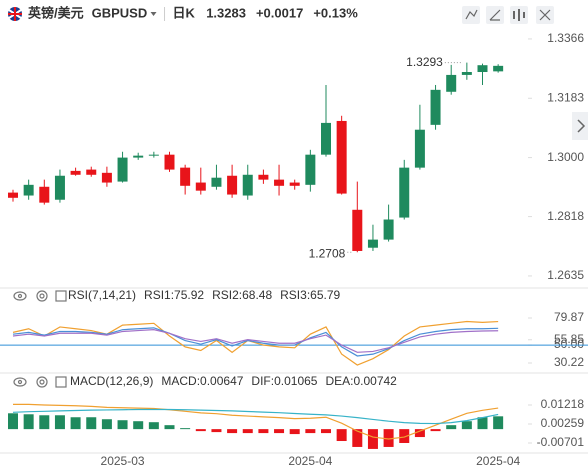 This screenshot has height=474, width=588. I want to click on low-label: 1.2708, so click(327, 253).